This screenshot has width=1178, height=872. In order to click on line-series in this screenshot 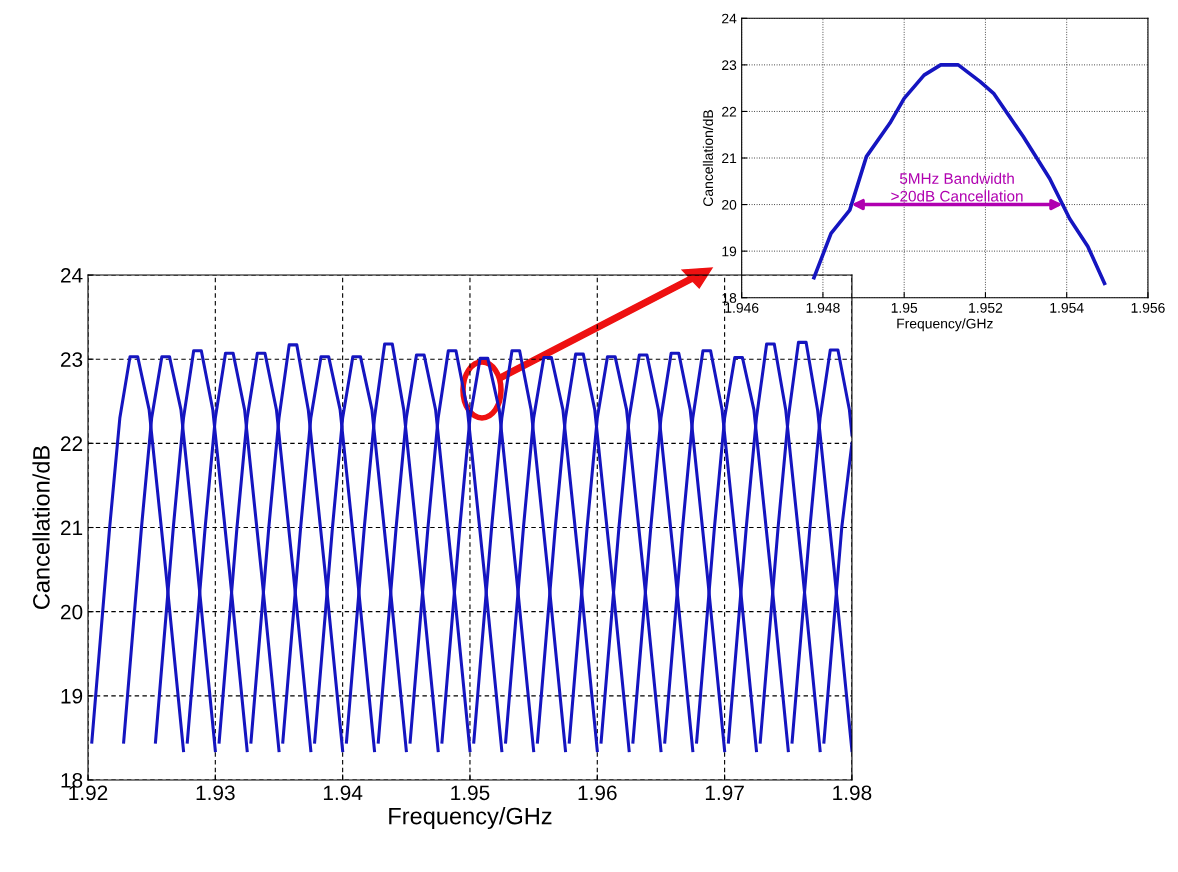, I will do `click(959, 174)`.